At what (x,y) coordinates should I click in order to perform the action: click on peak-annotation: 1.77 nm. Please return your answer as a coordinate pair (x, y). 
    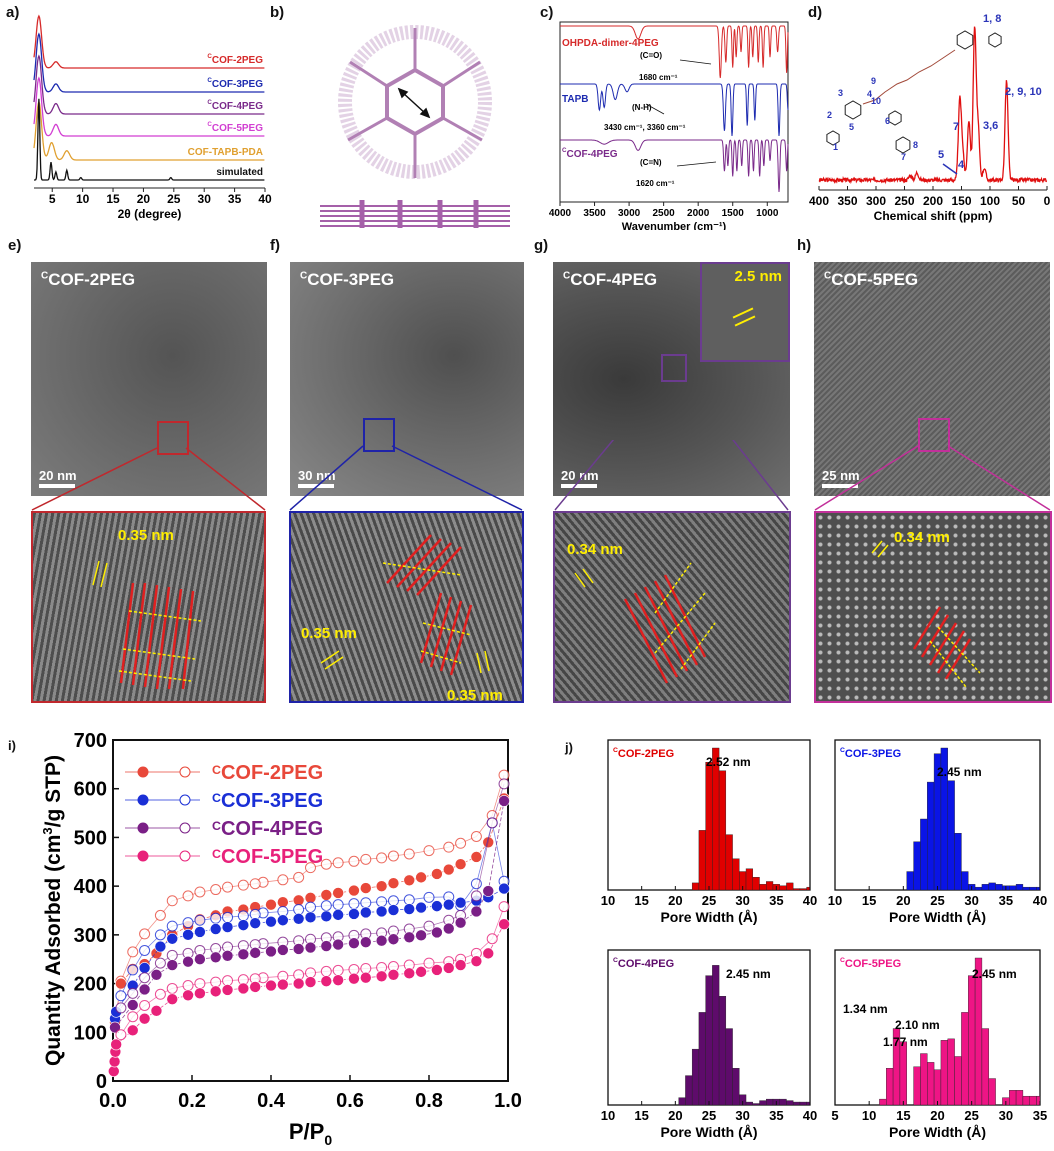
    Looking at the image, I should click on (905, 1042).